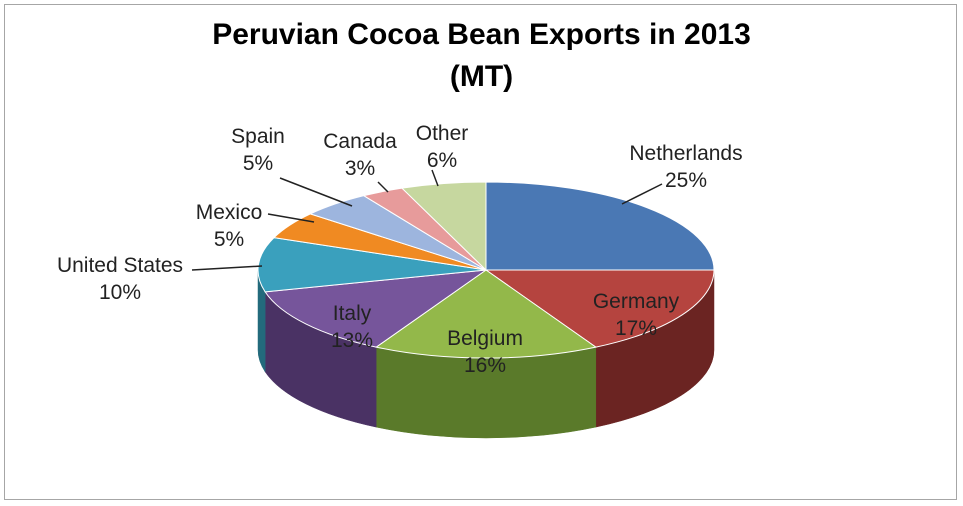 The width and height of the screenshot is (963, 506). I want to click on slice-label-italy: Italy, so click(352, 313).